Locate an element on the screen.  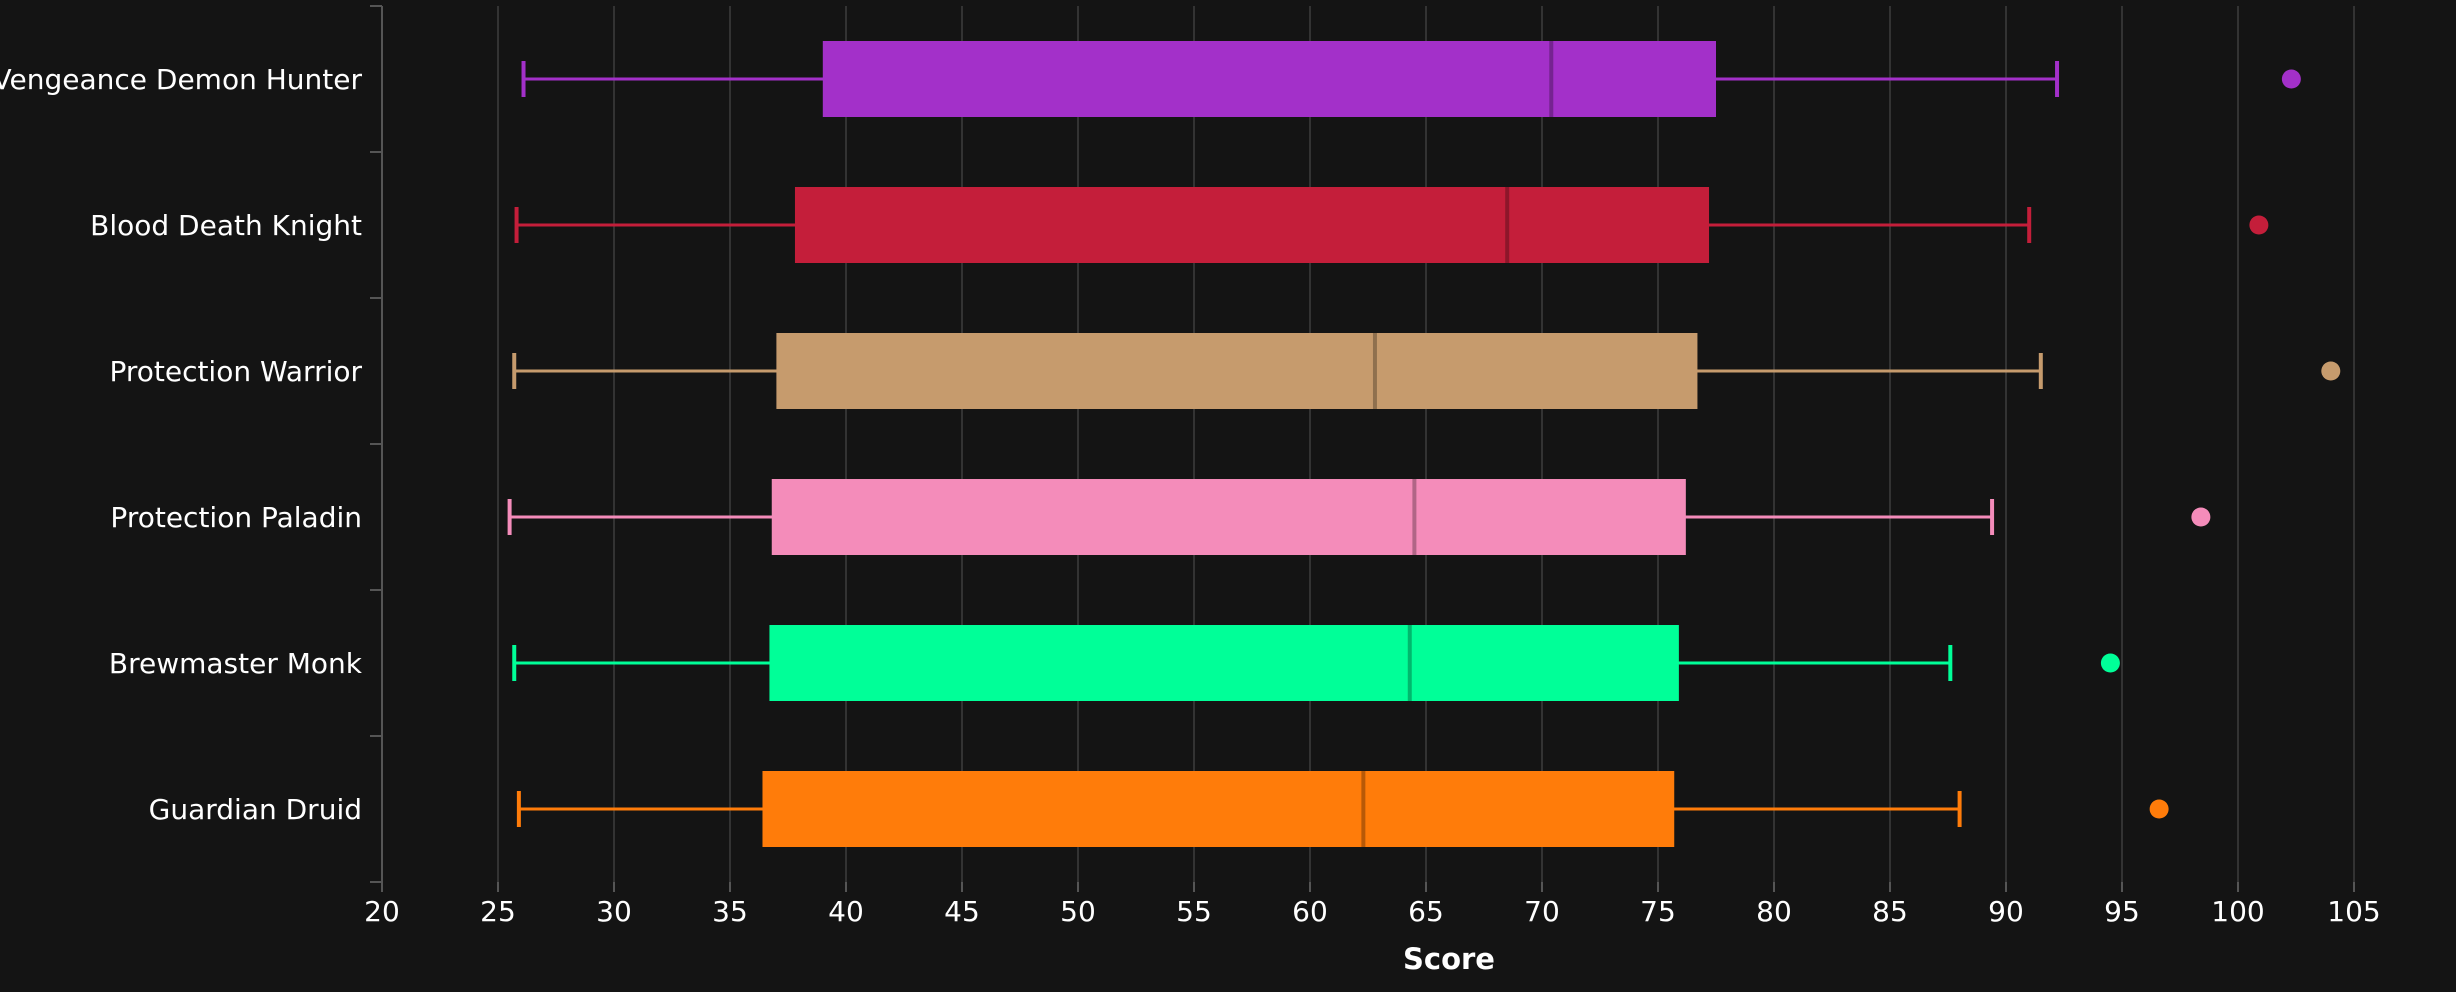
box-group-blood-death-knight: Blood Death Knight is located at coordinates (1179, 225).